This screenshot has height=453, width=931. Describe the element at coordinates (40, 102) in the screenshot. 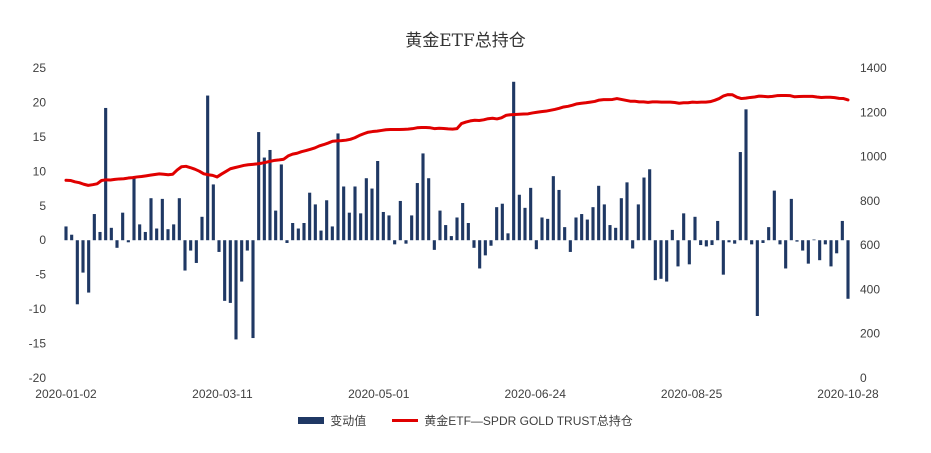

I see `left-tick-label: 20` at that location.